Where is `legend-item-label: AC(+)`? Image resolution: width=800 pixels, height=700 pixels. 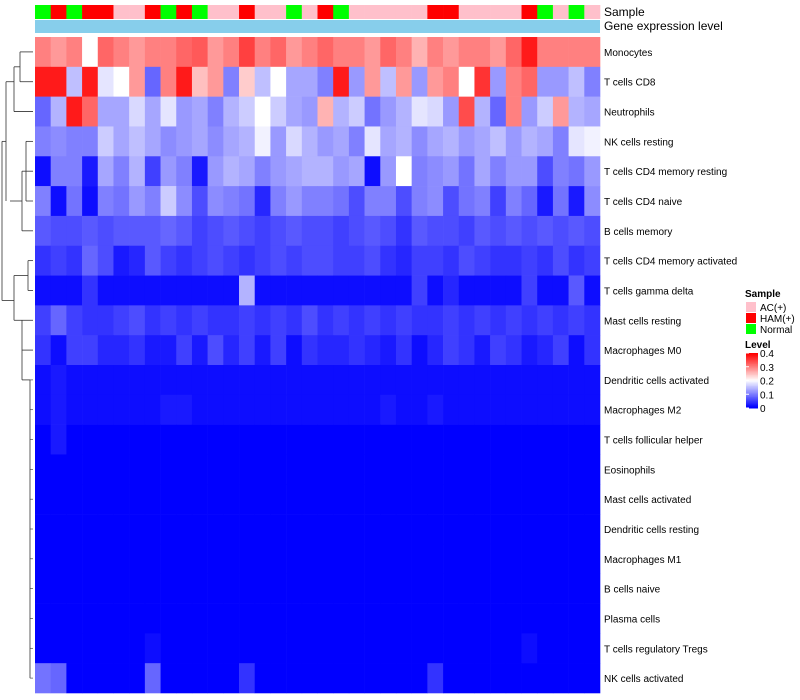 legend-item-label: AC(+) is located at coordinates (773, 308).